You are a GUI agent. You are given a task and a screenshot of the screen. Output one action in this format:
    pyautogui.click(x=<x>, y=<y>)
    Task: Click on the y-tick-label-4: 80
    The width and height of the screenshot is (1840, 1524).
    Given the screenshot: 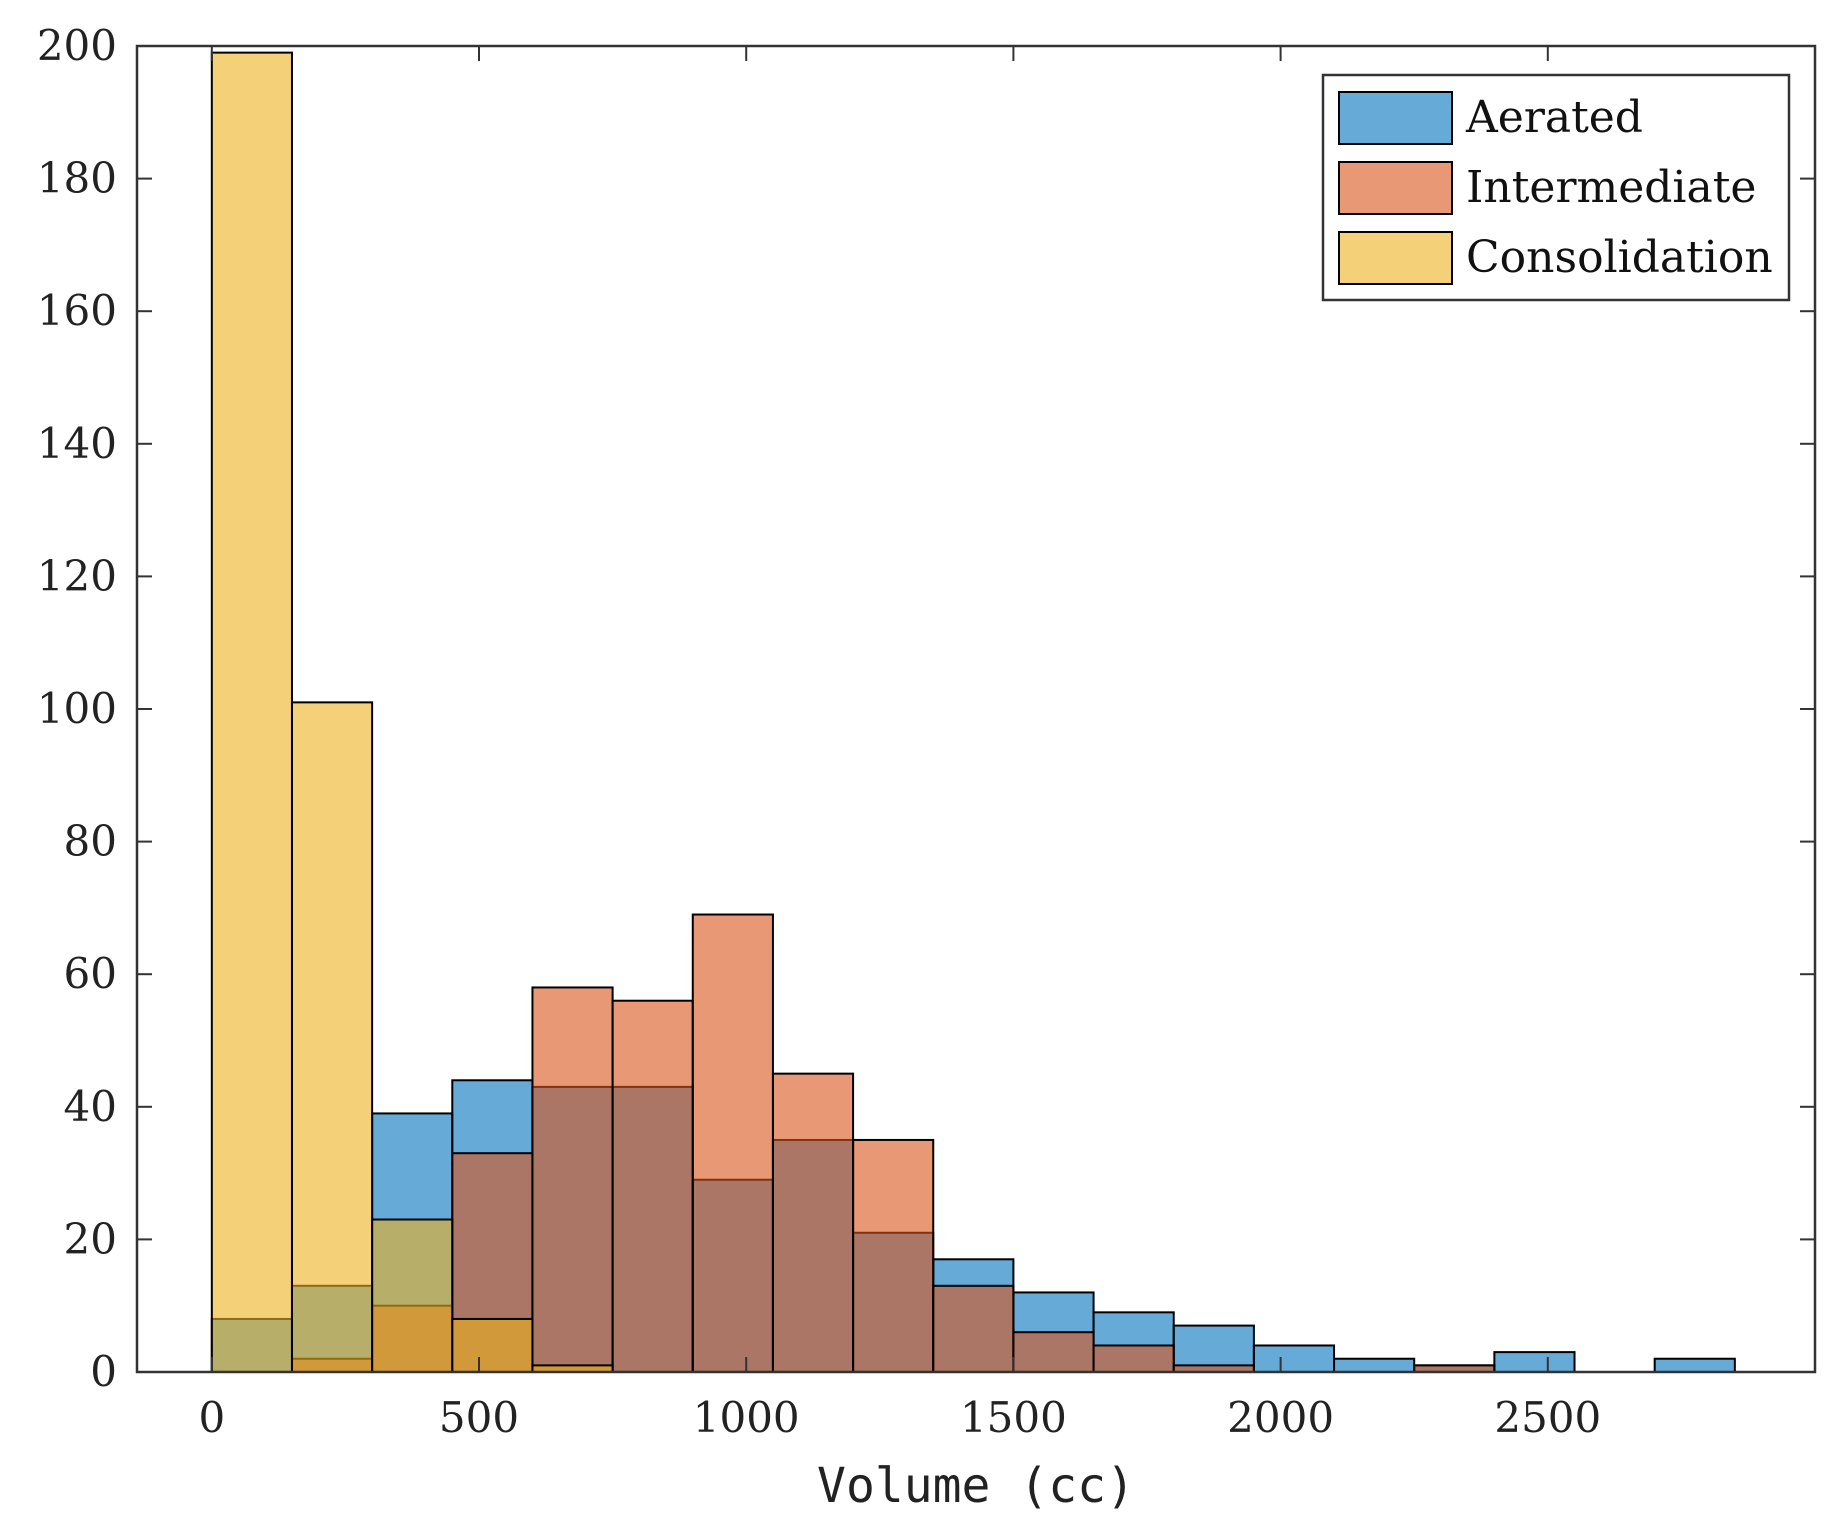 What is the action you would take?
    pyautogui.click(x=90, y=841)
    